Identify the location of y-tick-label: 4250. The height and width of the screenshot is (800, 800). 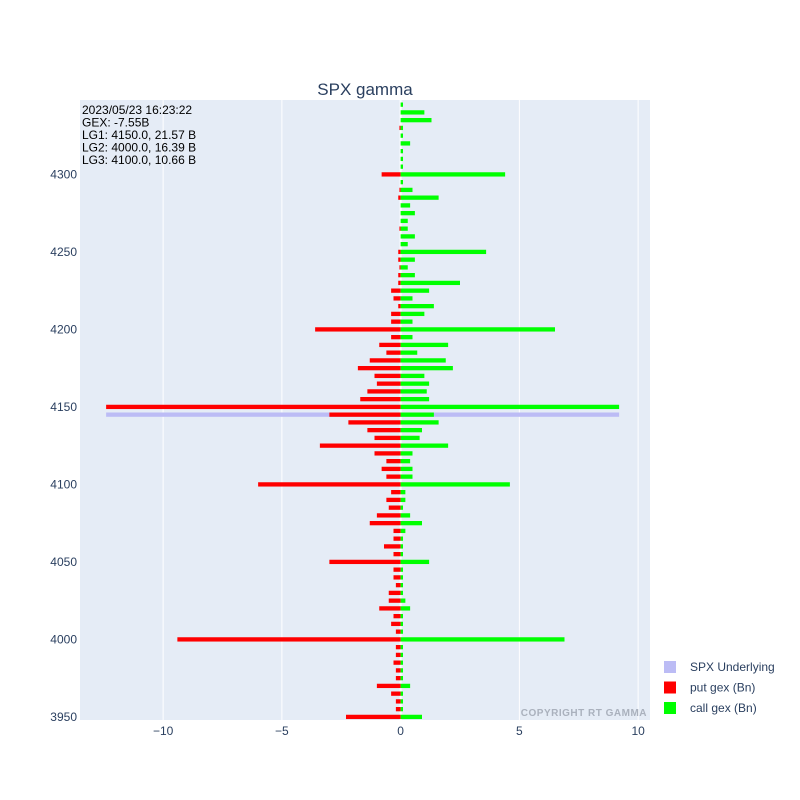
(63, 252).